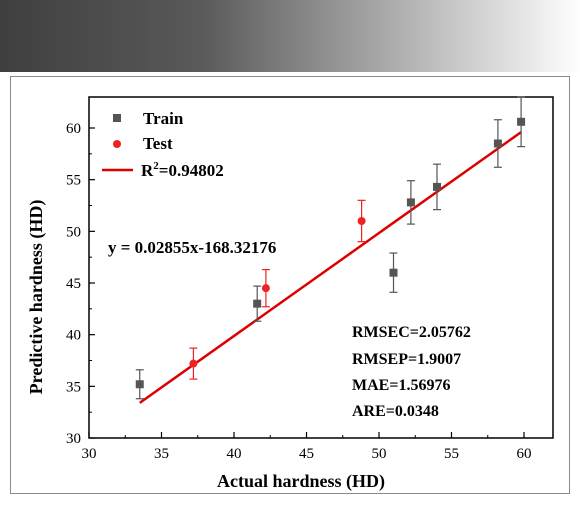  Describe the element at coordinates (406, 359) in the screenshot. I see `metric-rmsep: RMSEP=1.9007` at that location.